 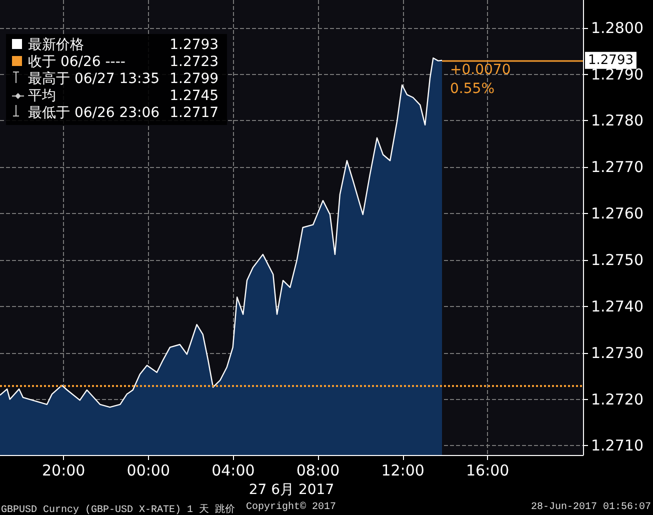 What do you see at coordinates (480, 70) in the screenshot?
I see `annotation: +0.0070` at bounding box center [480, 70].